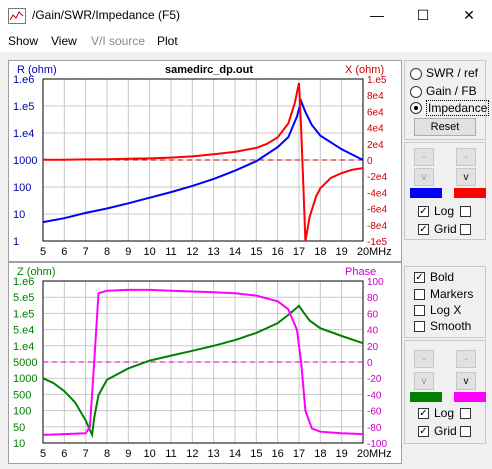 The width and height of the screenshot is (492, 469). I want to click on left-tick-label: 50, so click(19, 428).